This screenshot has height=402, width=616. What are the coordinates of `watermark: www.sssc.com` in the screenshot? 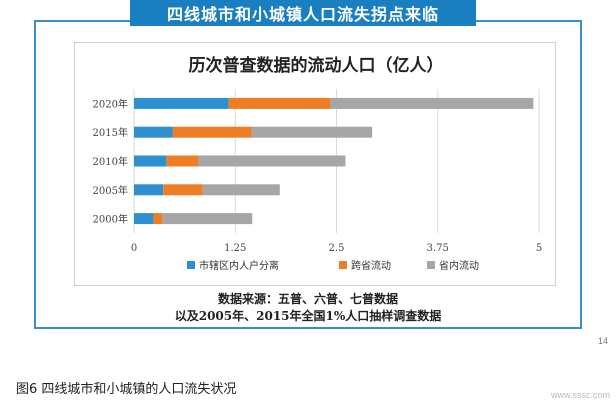 It's located at (580, 395).